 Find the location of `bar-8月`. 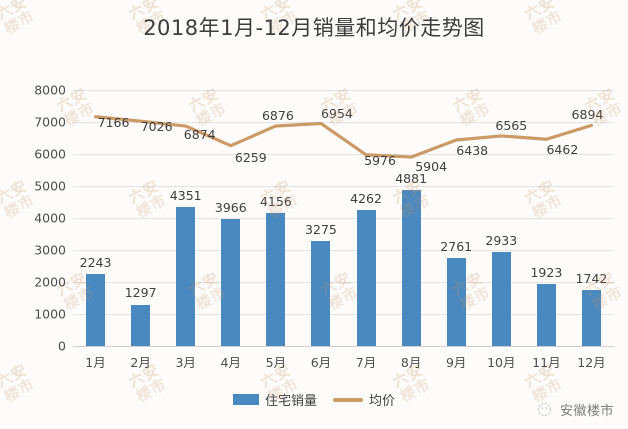

bar-8月 is located at coordinates (411, 267).